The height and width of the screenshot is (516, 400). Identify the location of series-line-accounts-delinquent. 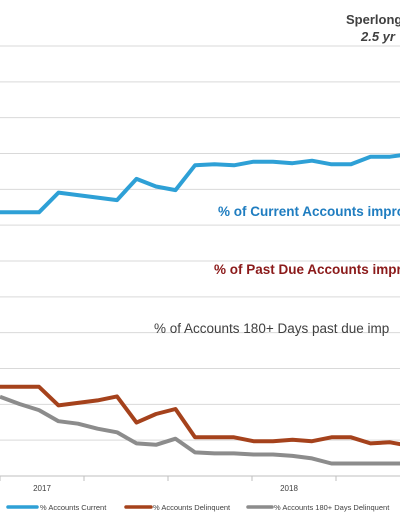
(200, 415).